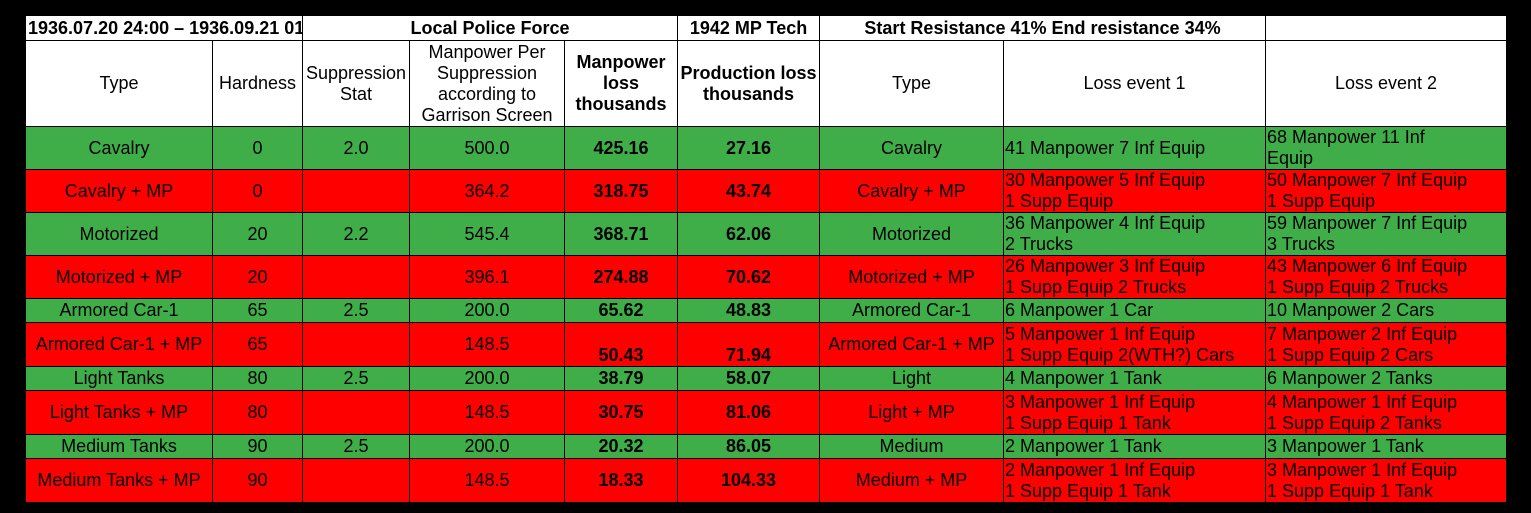 This screenshot has width=1531, height=513. I want to click on cell-hardness: 20, so click(257, 234).